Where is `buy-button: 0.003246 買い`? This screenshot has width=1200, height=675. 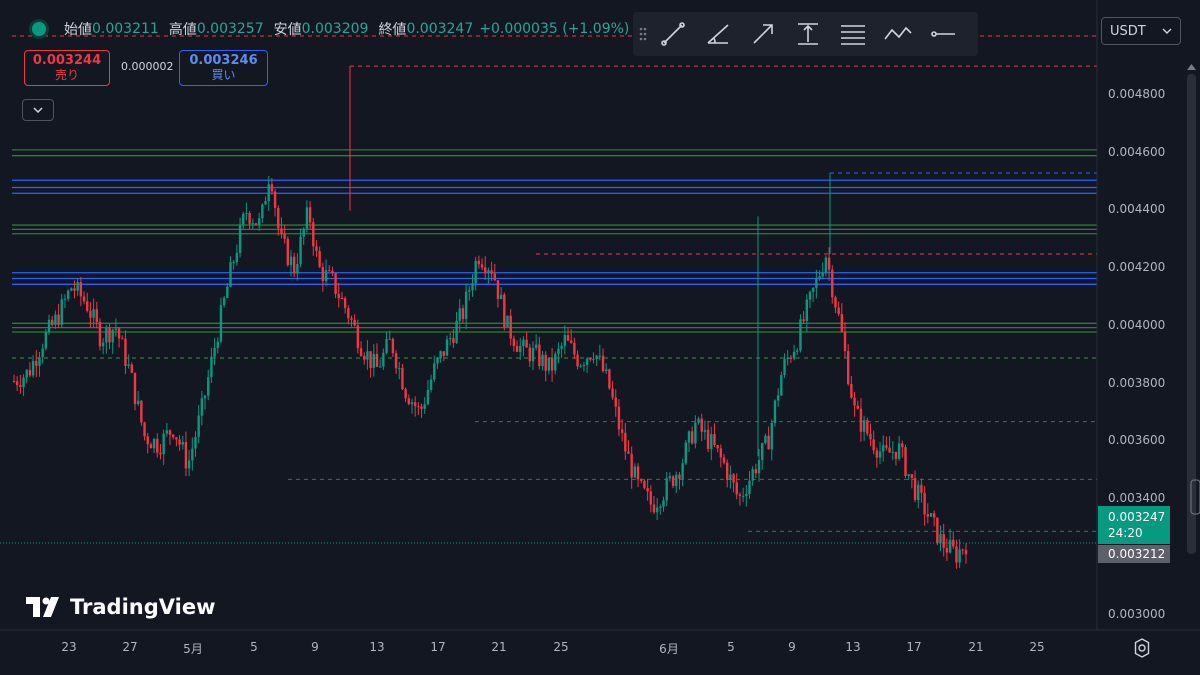
buy-button: 0.003246 買い is located at coordinates (223, 68).